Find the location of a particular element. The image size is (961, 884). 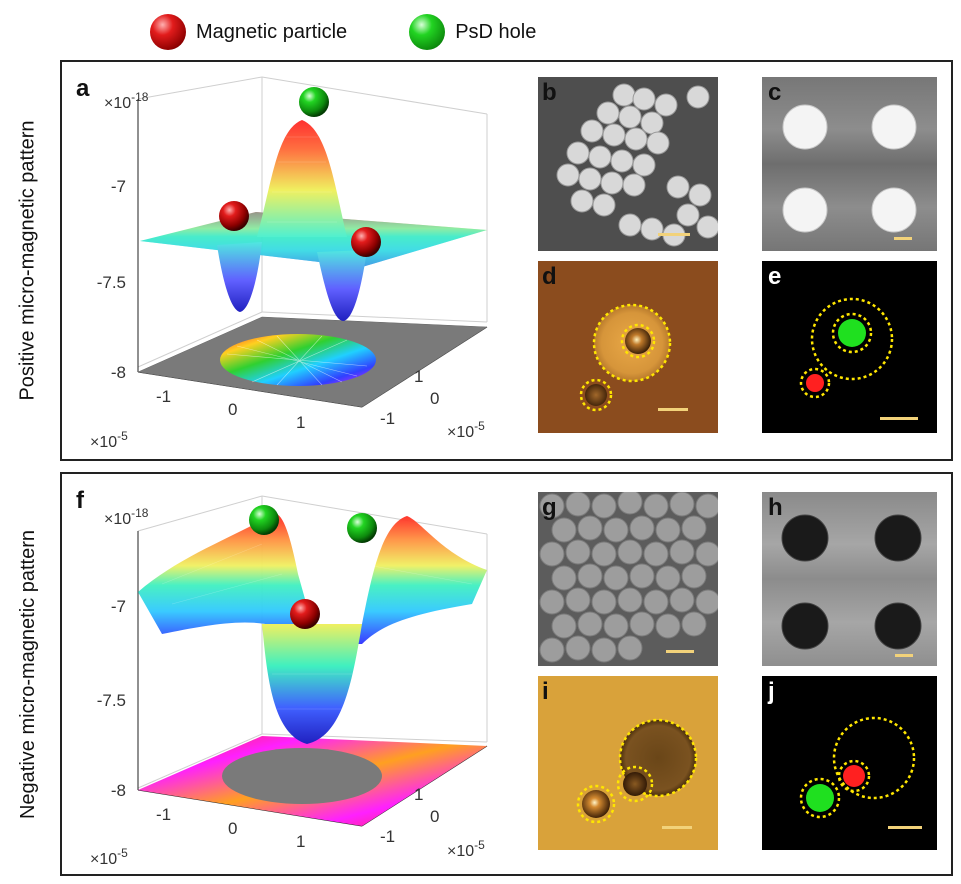

side-label-positive: Positive micro-magnetic pattern is located at coordinates (28, 260).